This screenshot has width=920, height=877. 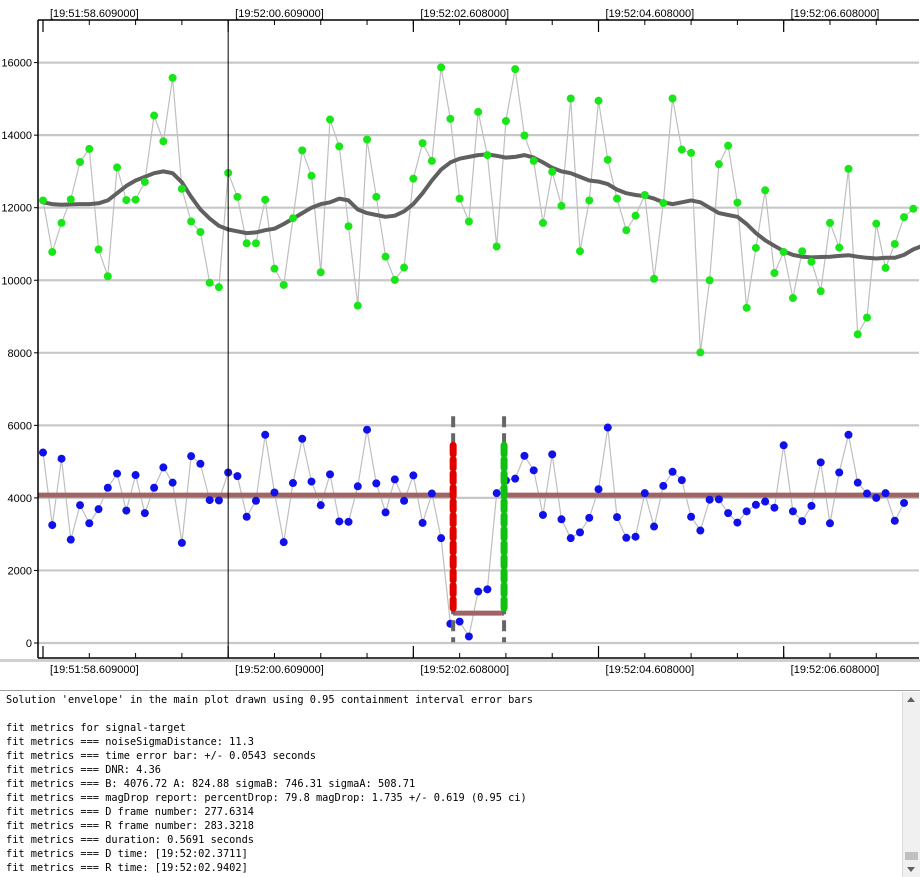 I want to click on x-tick-label-top: [19:52:06.608000], so click(x=835, y=14).